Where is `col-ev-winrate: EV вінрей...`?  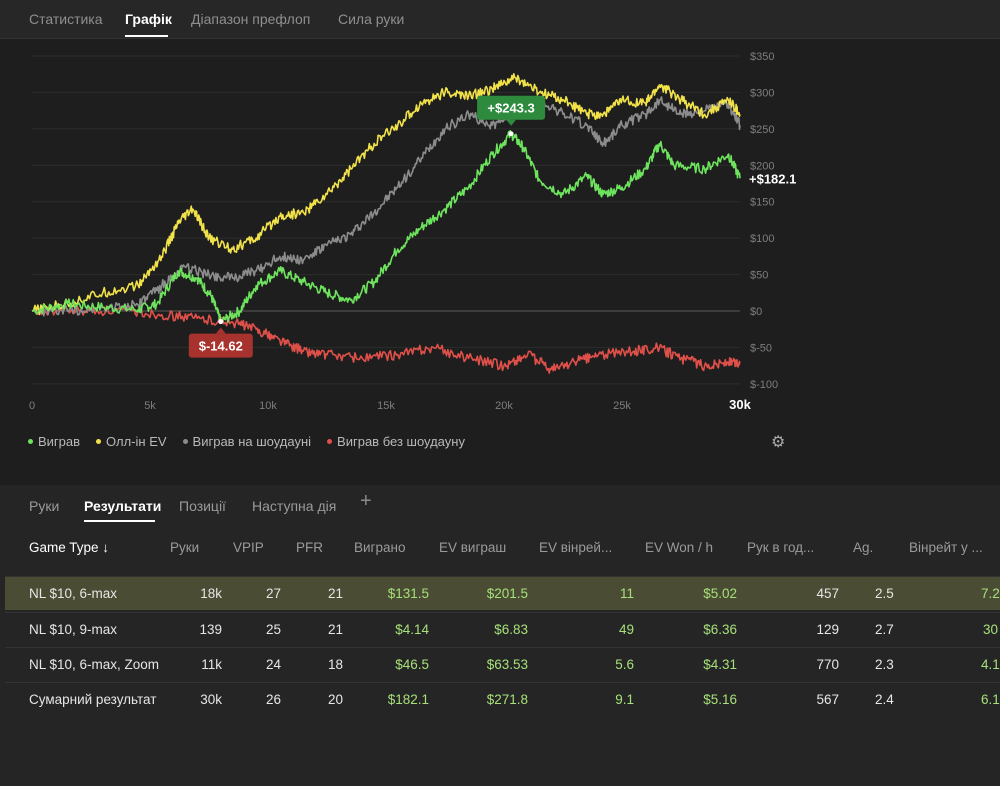
col-ev-winrate: EV вінрей... is located at coordinates (576, 547).